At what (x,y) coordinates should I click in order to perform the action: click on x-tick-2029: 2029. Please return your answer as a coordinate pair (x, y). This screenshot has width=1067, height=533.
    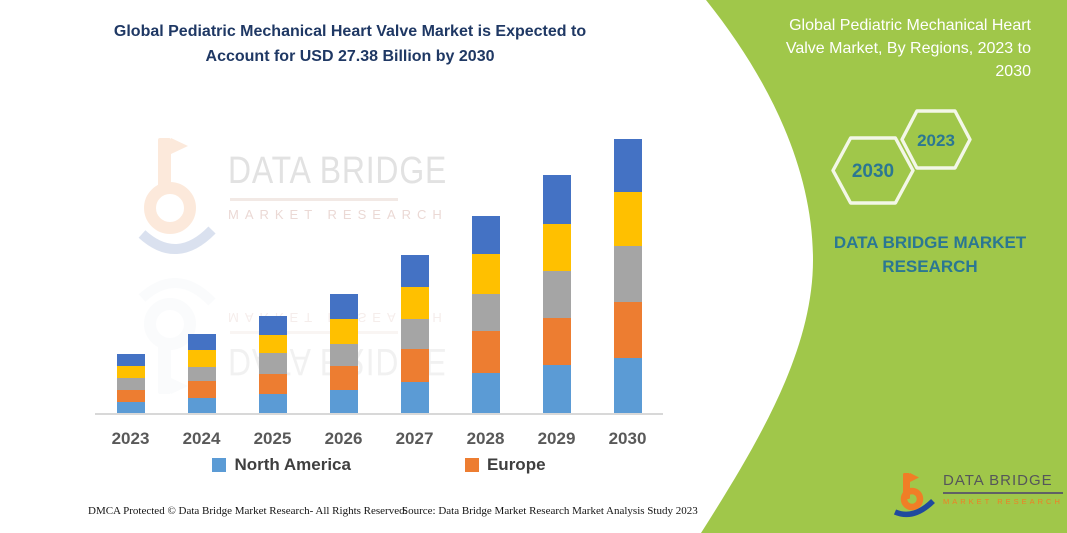
    Looking at the image, I should click on (556, 438).